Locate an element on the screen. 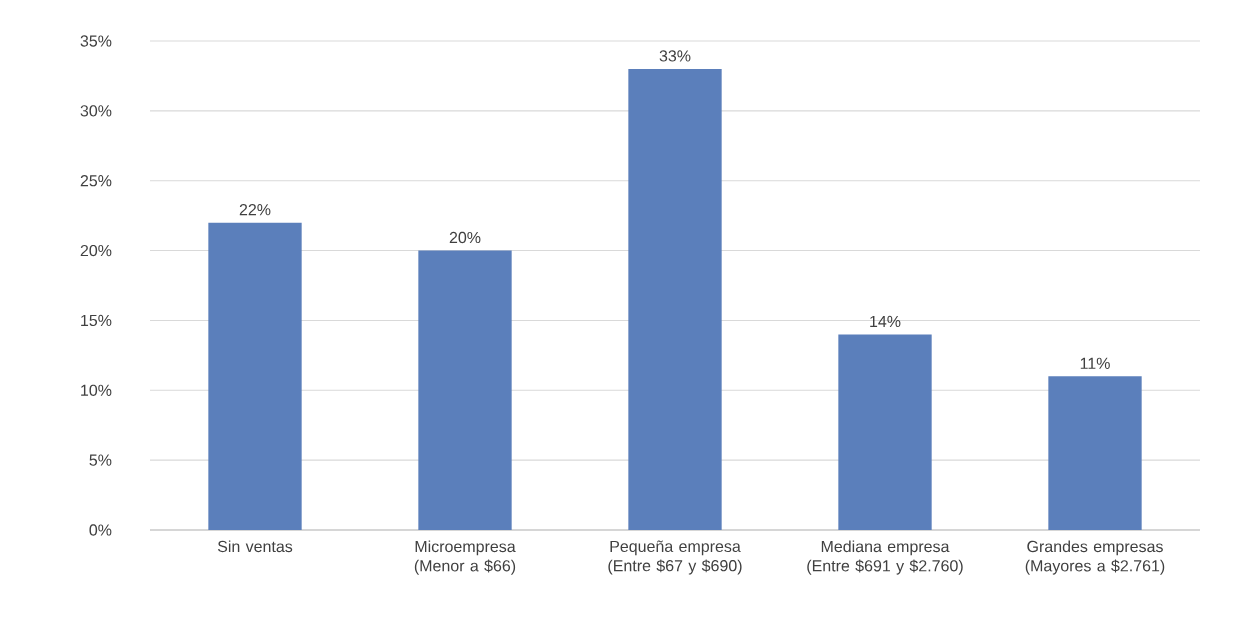  data-label: 33% is located at coordinates (675, 56).